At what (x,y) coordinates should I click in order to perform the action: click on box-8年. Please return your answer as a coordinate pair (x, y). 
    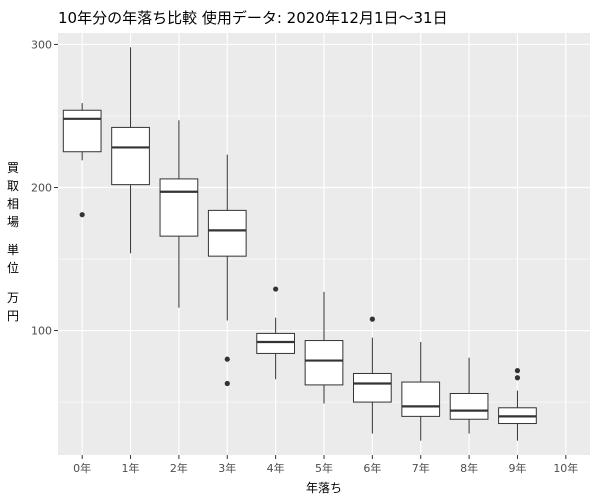
    Looking at the image, I should click on (469, 395).